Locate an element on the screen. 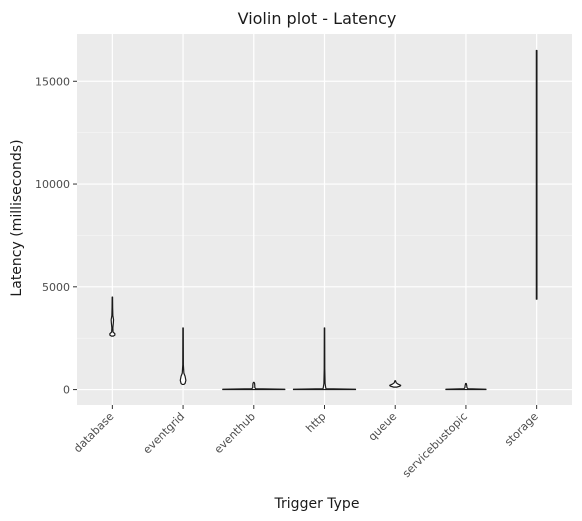 The width and height of the screenshot is (582, 521). violin-database is located at coordinates (112, 316).